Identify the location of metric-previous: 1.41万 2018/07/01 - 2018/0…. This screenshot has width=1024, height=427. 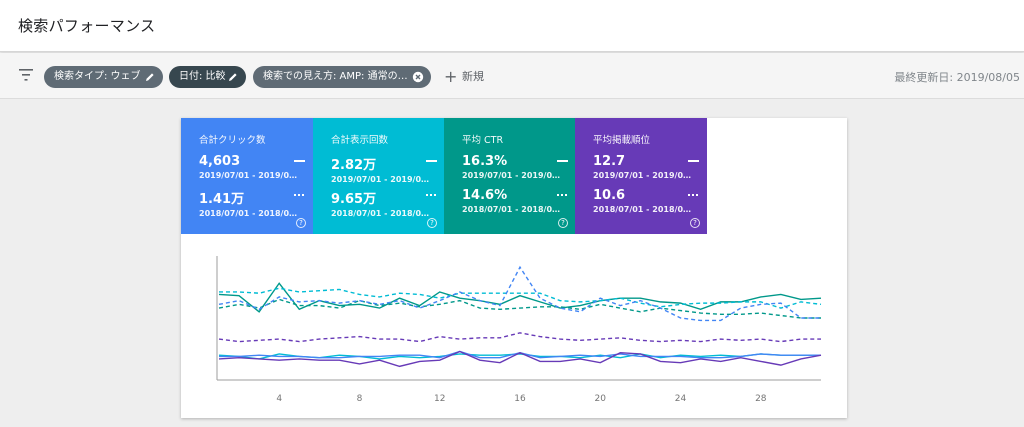
(252, 203).